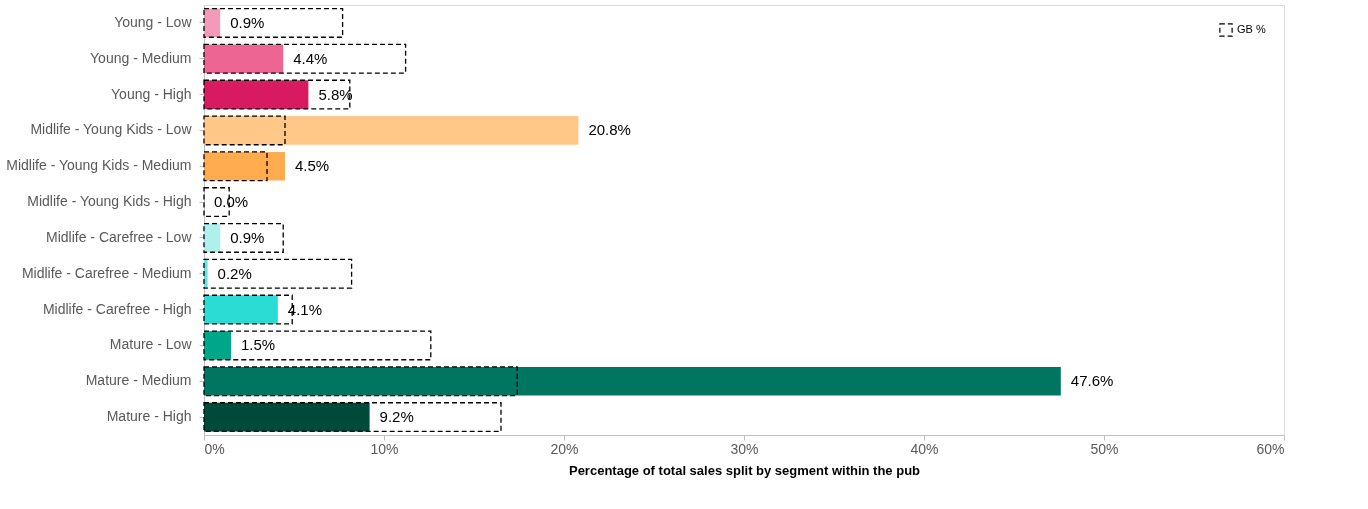 This screenshot has height=509, width=1368. Describe the element at coordinates (310, 58) in the screenshot. I see `data-label: 4.4%` at that location.